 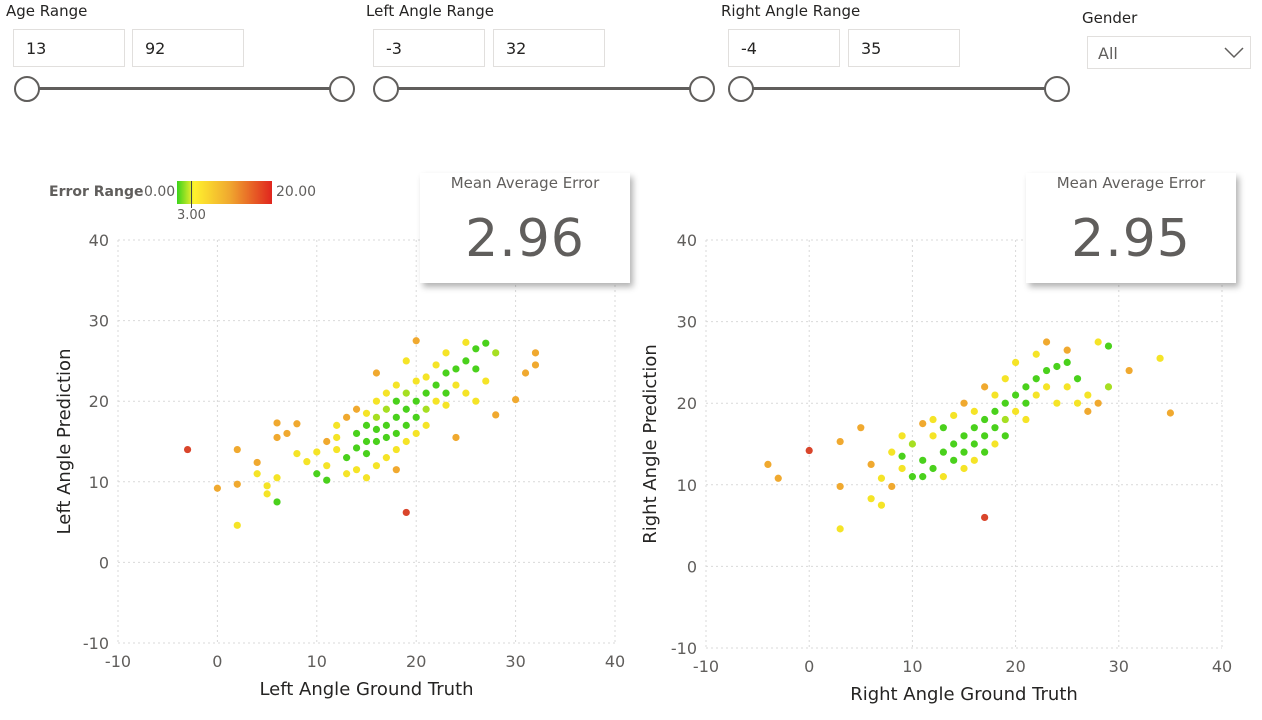 What do you see at coordinates (549, 48) in the screenshot?
I see `left-angle-max-input: 32` at bounding box center [549, 48].